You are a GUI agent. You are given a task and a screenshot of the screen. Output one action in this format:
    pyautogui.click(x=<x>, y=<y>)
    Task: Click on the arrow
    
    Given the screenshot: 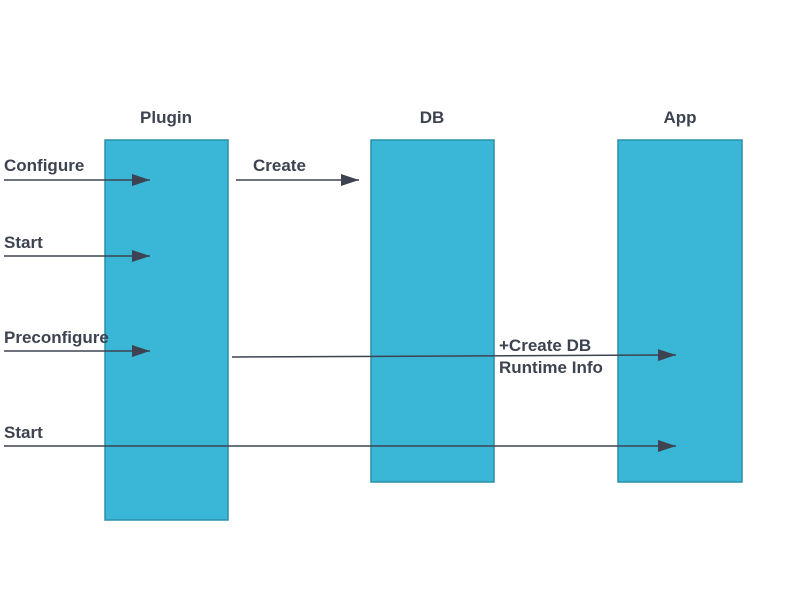 What is the action you would take?
    pyautogui.click(x=454, y=355)
    